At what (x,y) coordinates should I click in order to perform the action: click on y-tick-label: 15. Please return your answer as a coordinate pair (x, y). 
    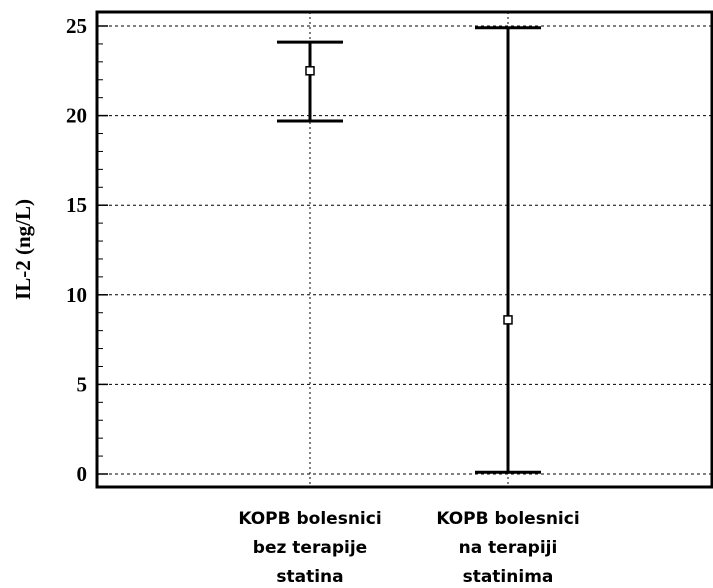
    Looking at the image, I should click on (76, 205).